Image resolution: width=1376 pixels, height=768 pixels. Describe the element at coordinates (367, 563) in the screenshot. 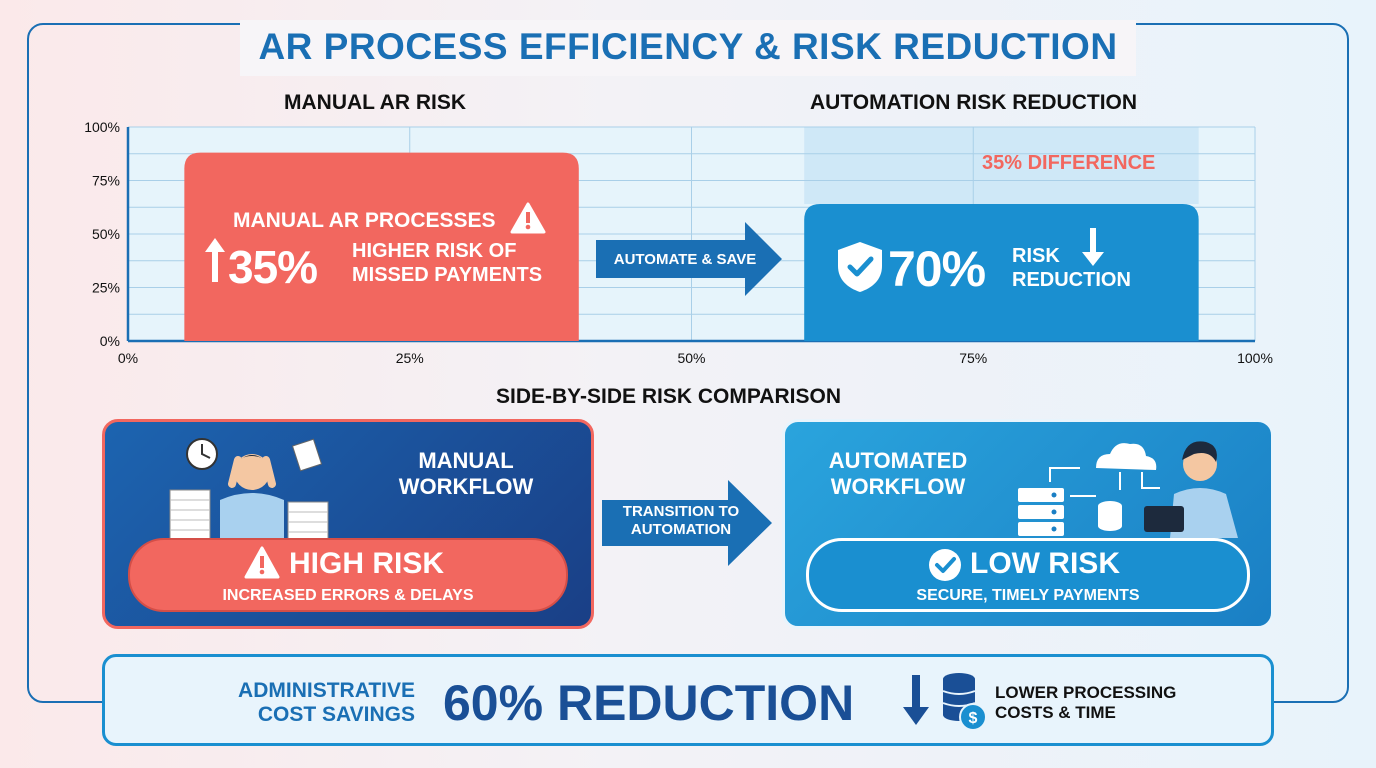

I see `high-risk-label: HIGH RISK` at that location.